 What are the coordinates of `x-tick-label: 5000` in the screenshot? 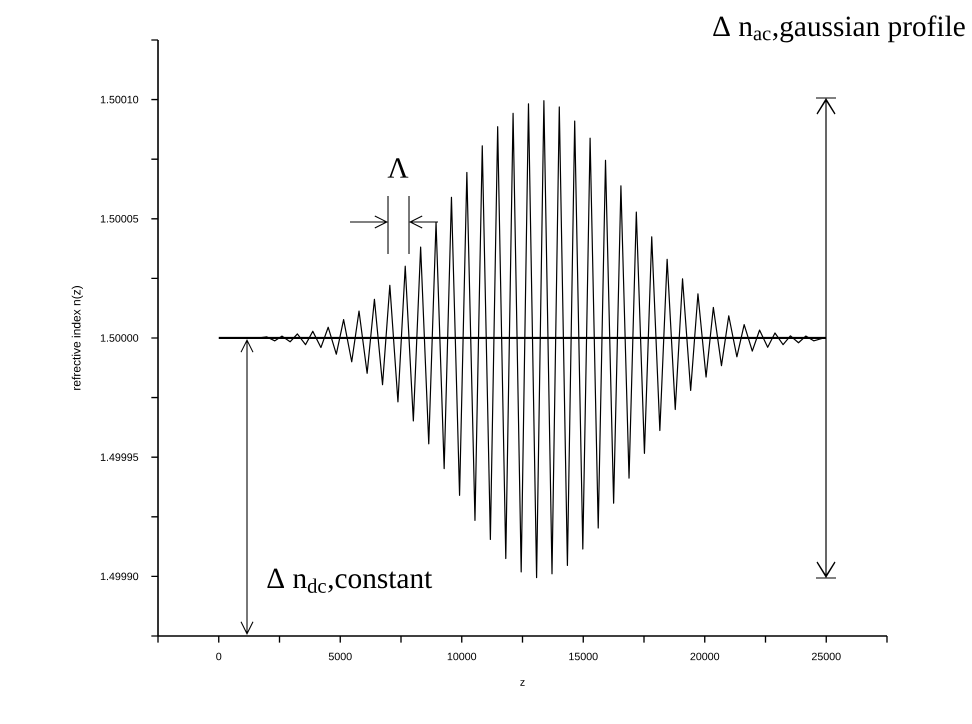 It's located at (340, 656).